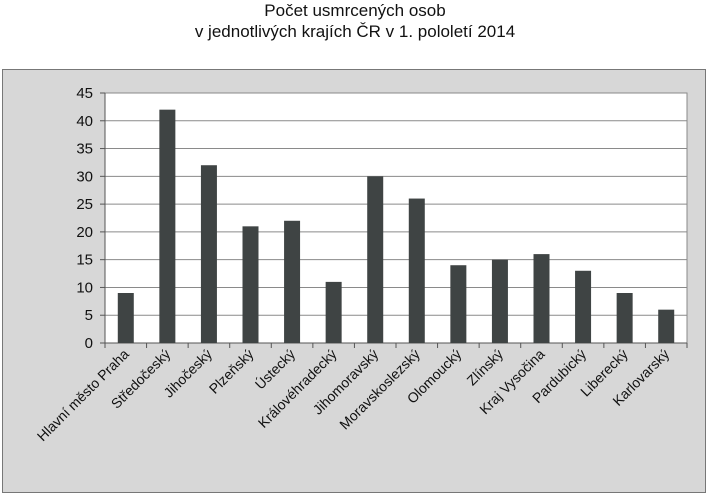 The height and width of the screenshot is (497, 710). Describe the element at coordinates (89, 343) in the screenshot. I see `y-tick-label: 0` at that location.